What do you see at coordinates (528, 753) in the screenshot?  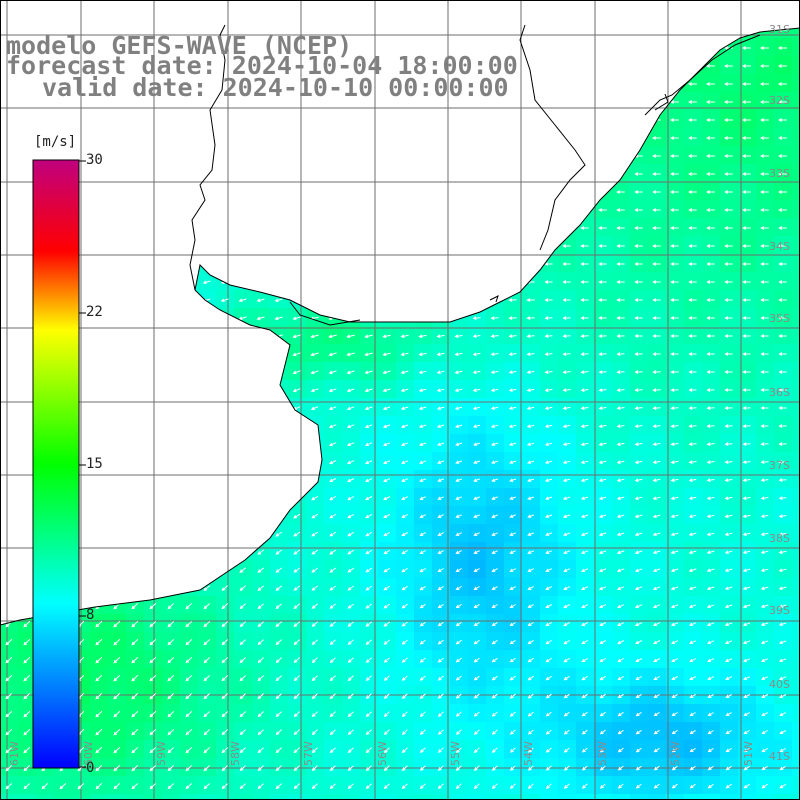 I see `longitude-label: 54W` at bounding box center [528, 753].